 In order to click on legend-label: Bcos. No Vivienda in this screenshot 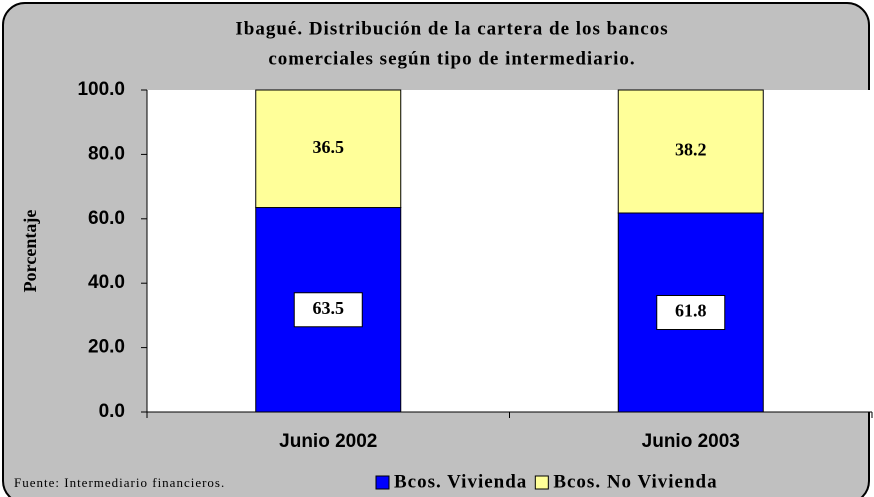, I will do `click(635, 481)`.